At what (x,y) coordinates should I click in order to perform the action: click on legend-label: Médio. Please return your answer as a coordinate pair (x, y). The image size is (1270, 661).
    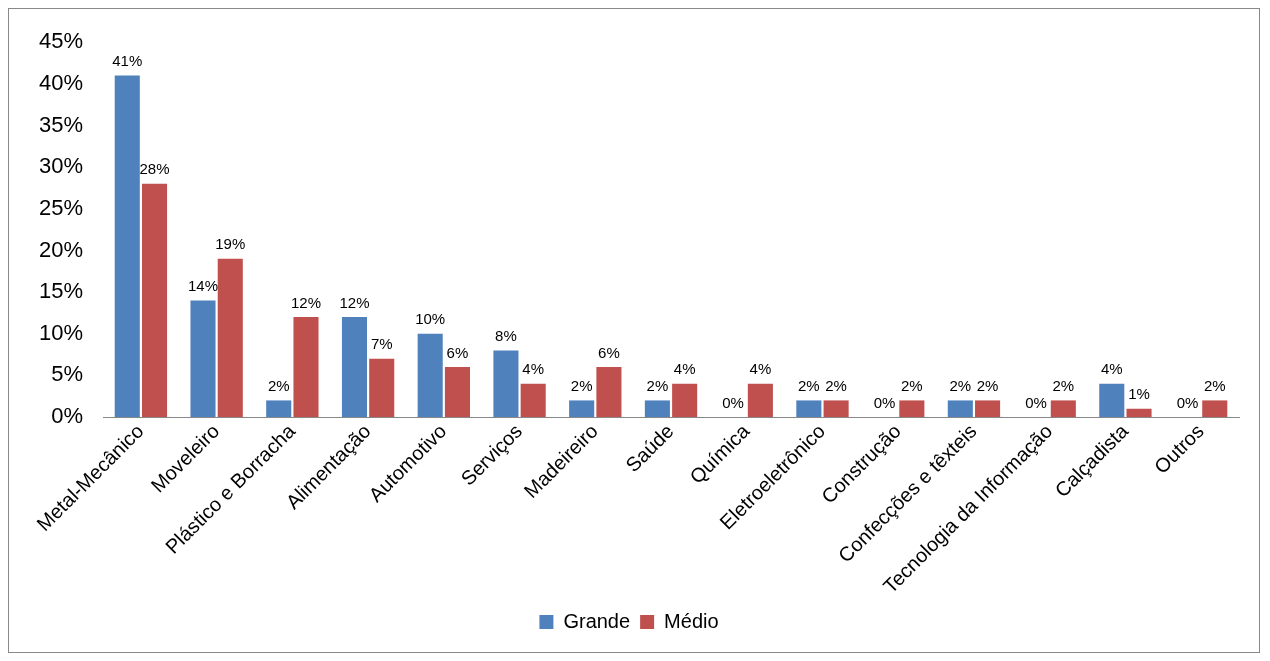
    Looking at the image, I should click on (691, 620).